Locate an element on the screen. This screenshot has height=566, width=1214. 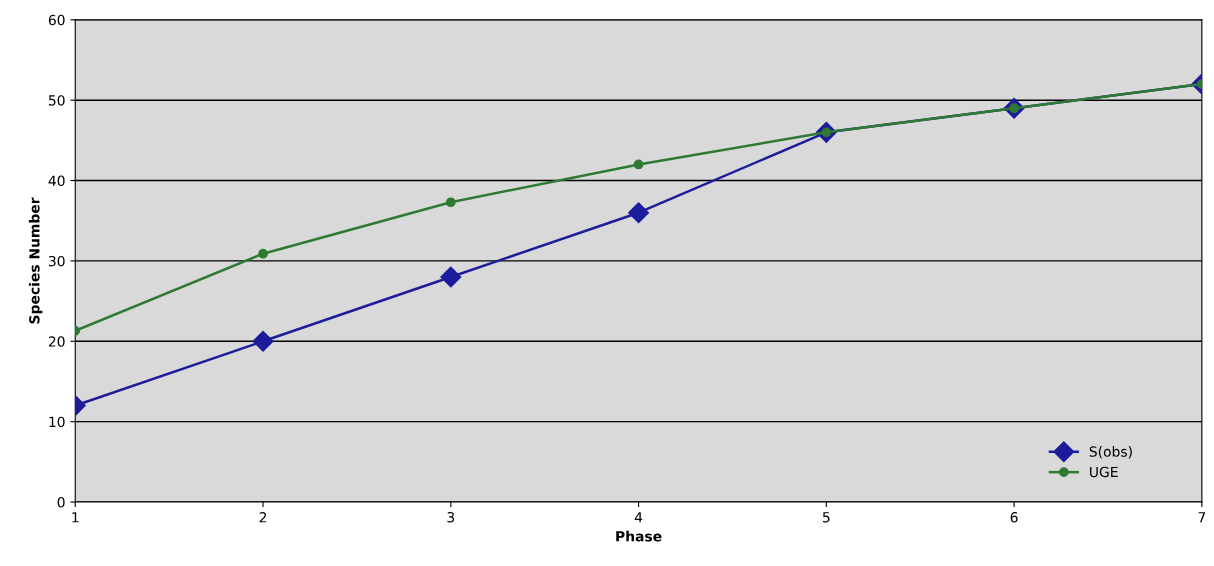
y-axis-title: Species Number is located at coordinates (35, 260).